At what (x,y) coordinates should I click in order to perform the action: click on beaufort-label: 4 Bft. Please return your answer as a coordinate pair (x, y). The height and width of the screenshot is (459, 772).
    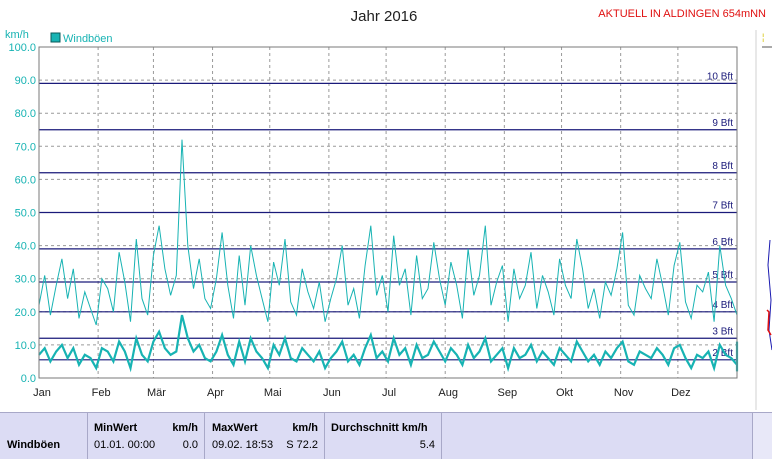
    Looking at the image, I should click on (722, 305).